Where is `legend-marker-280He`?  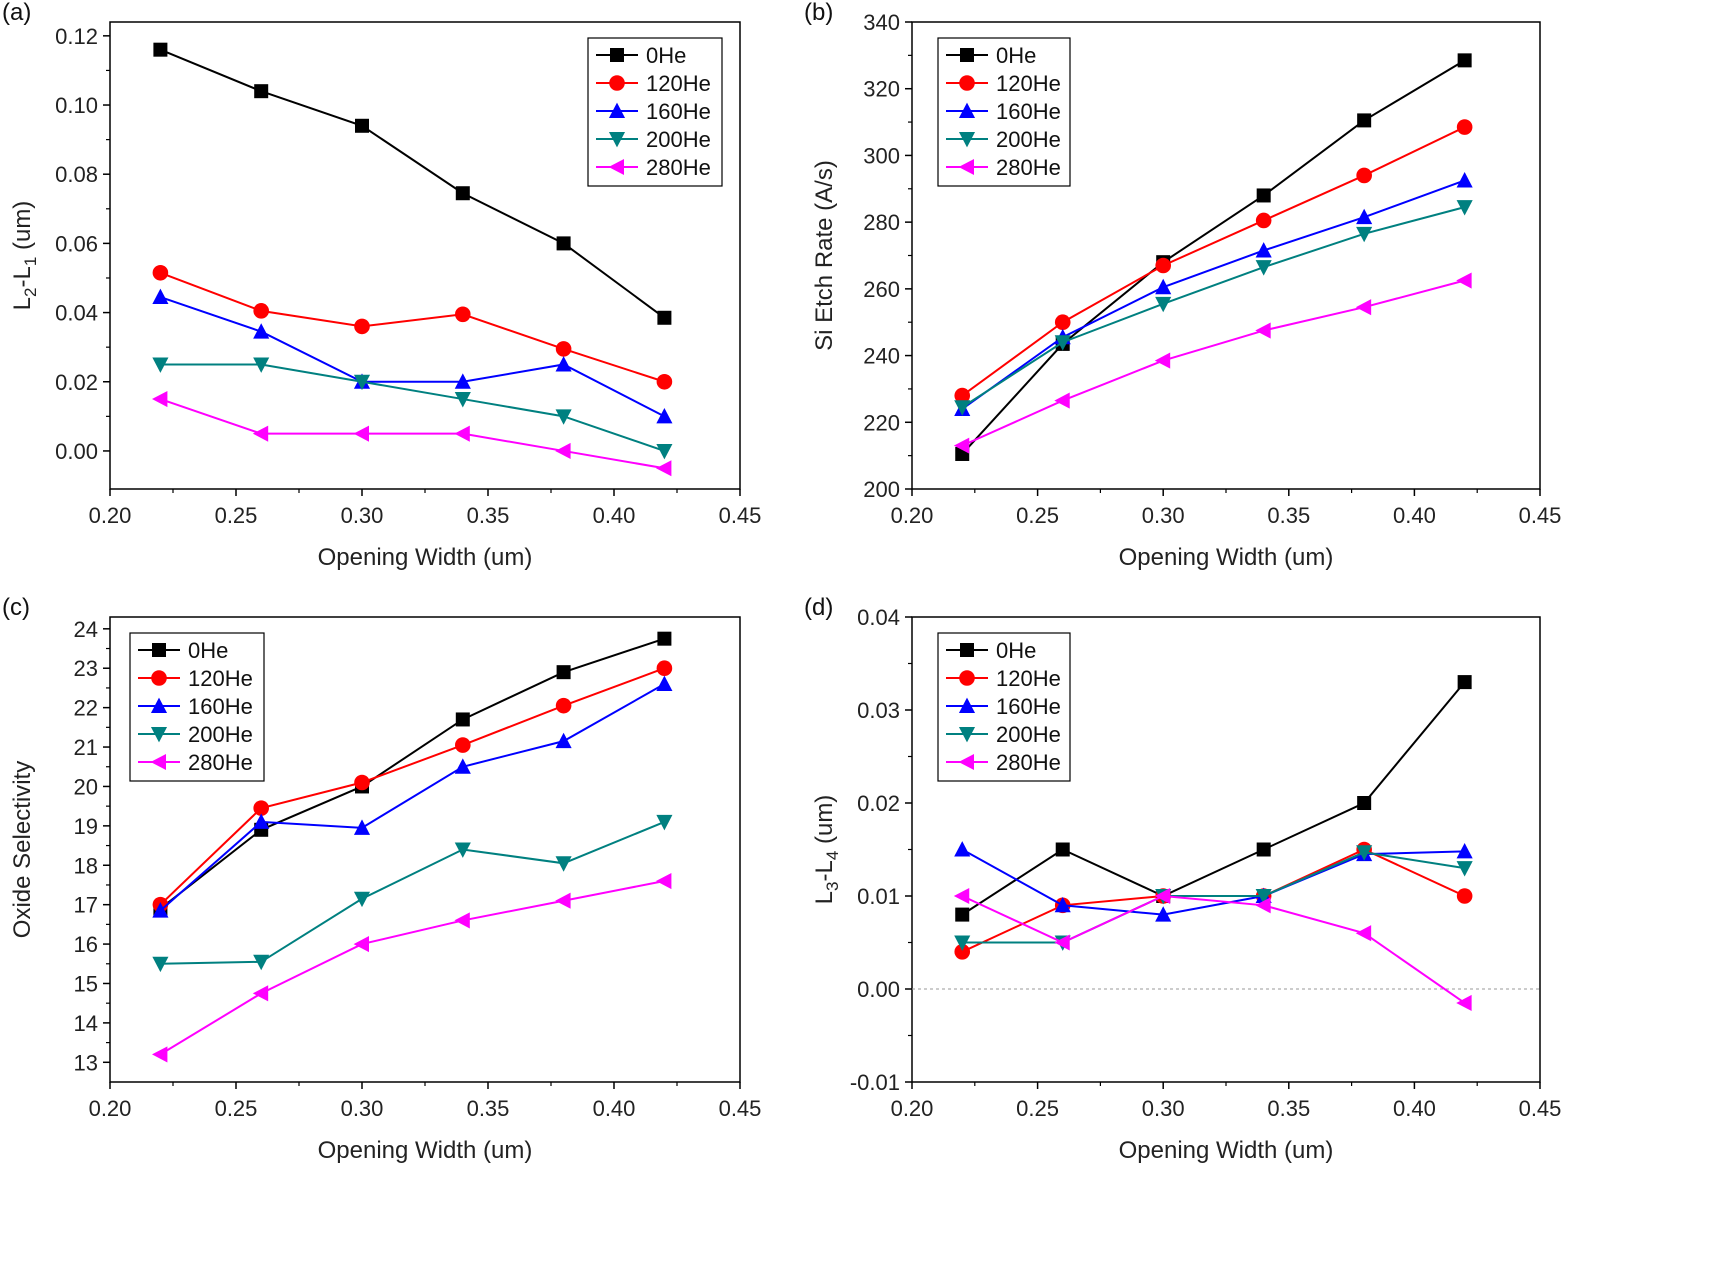
legend-marker-280He is located at coordinates (616, 167).